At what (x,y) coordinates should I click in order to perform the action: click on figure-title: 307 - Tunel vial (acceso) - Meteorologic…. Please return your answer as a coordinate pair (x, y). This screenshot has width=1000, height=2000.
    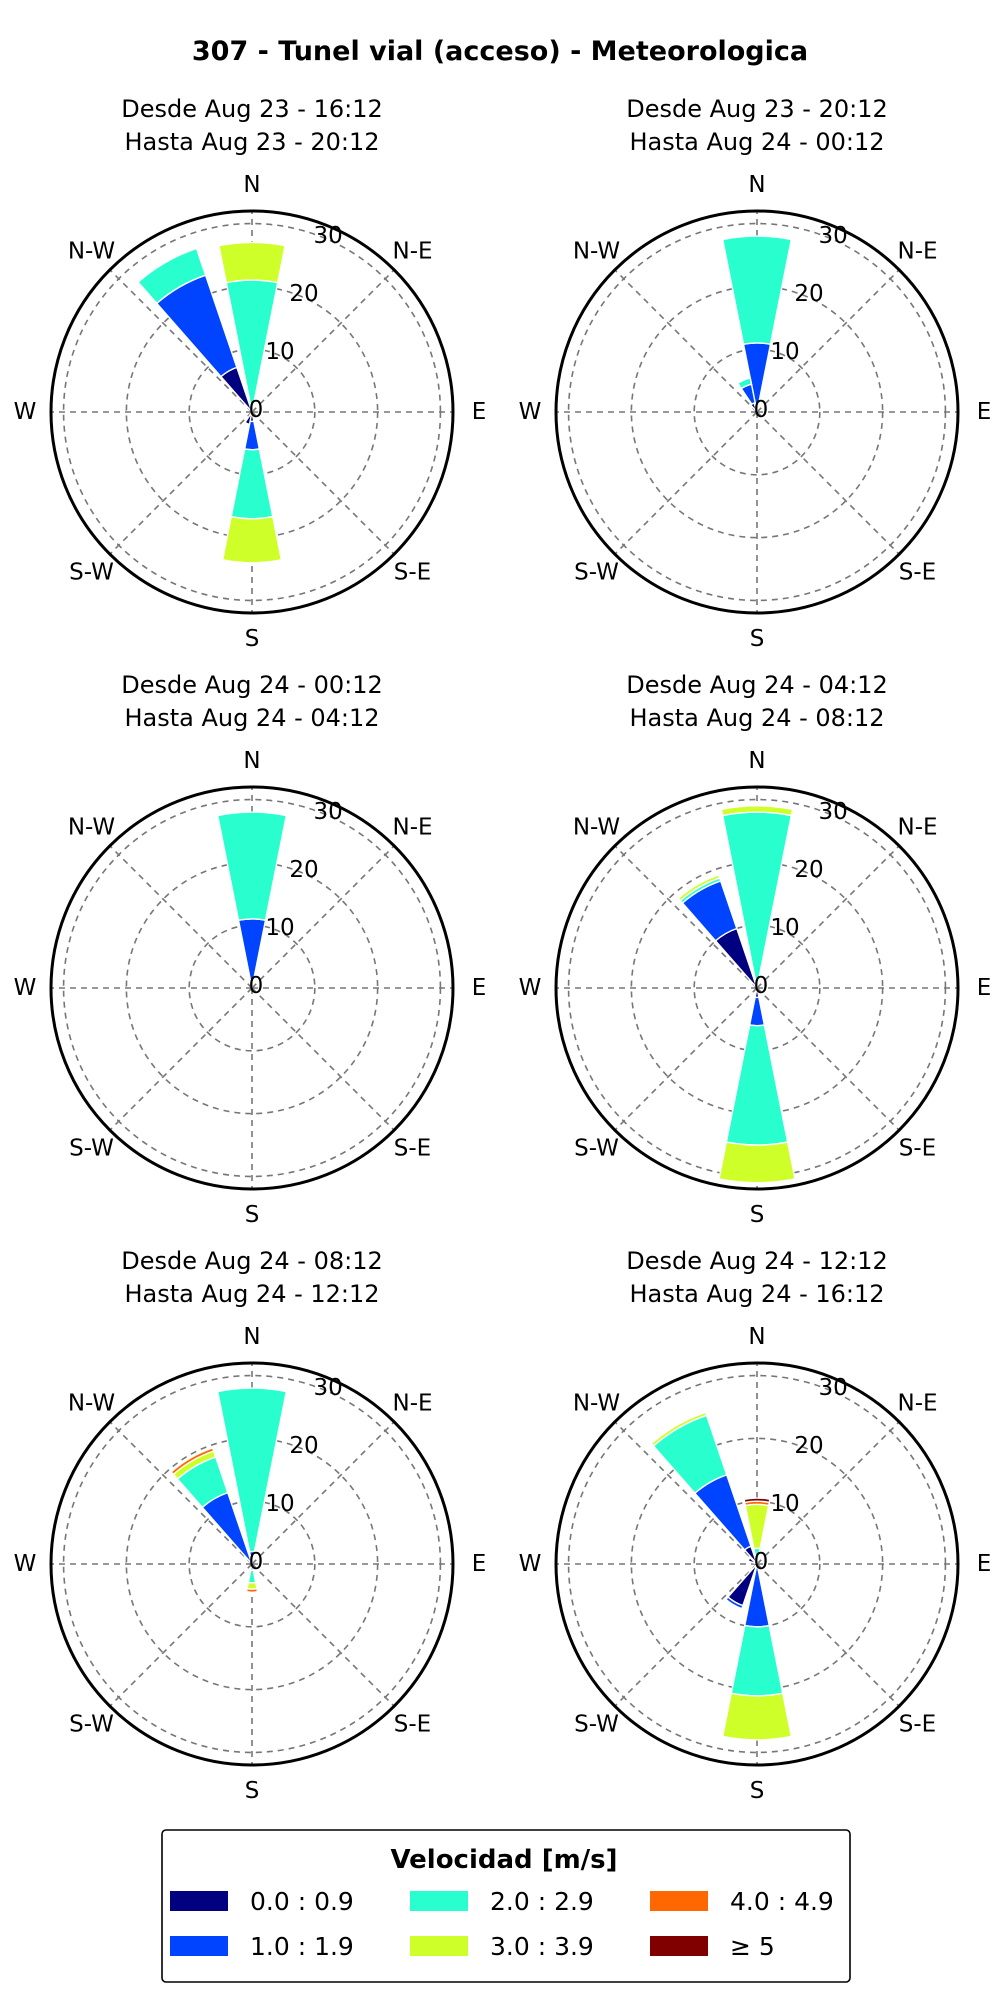
    Looking at the image, I should click on (500, 51).